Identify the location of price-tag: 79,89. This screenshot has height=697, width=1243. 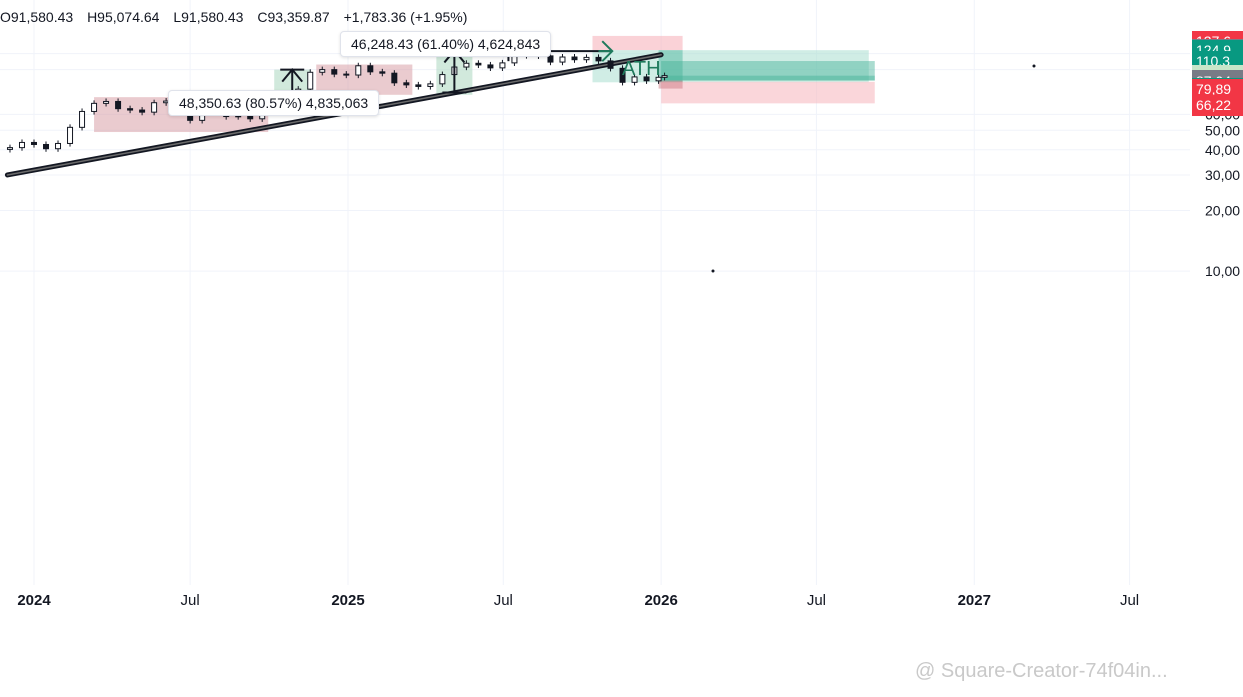
(1217, 89).